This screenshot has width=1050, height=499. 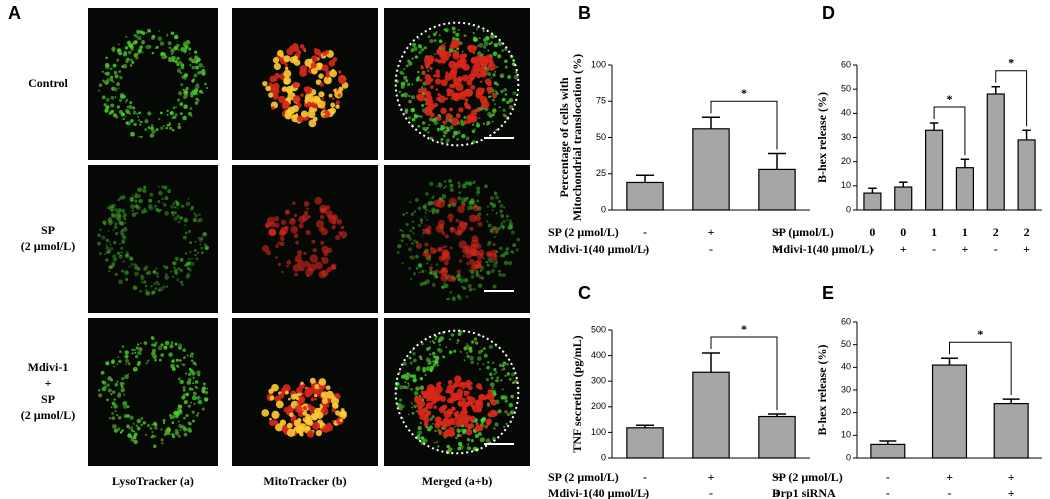 I want to click on condition-name: Drp1 siRNA, so click(x=804, y=492).